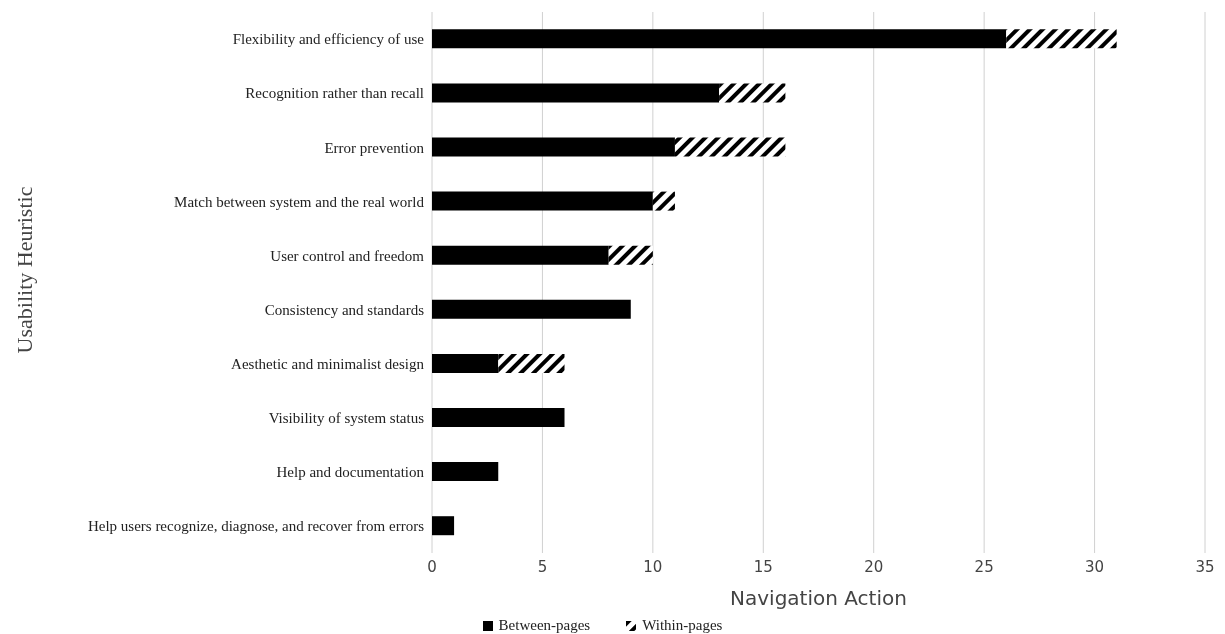 Image resolution: width=1225 pixels, height=634 pixels. What do you see at coordinates (344, 309) in the screenshot?
I see `y-tick-label: Consistency and standards` at bounding box center [344, 309].